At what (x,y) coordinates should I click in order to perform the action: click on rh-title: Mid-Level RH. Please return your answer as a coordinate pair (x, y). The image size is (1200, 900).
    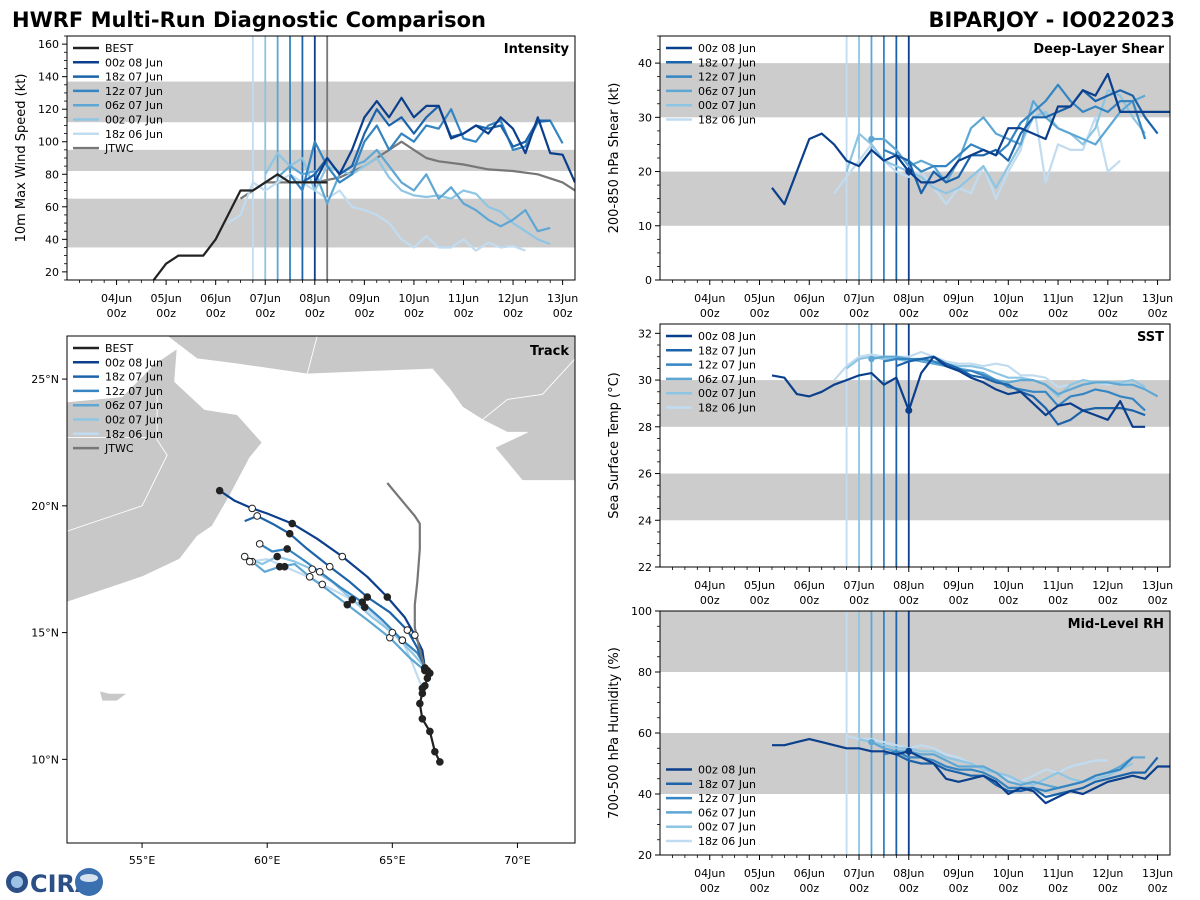
    Looking at the image, I should click on (1116, 624).